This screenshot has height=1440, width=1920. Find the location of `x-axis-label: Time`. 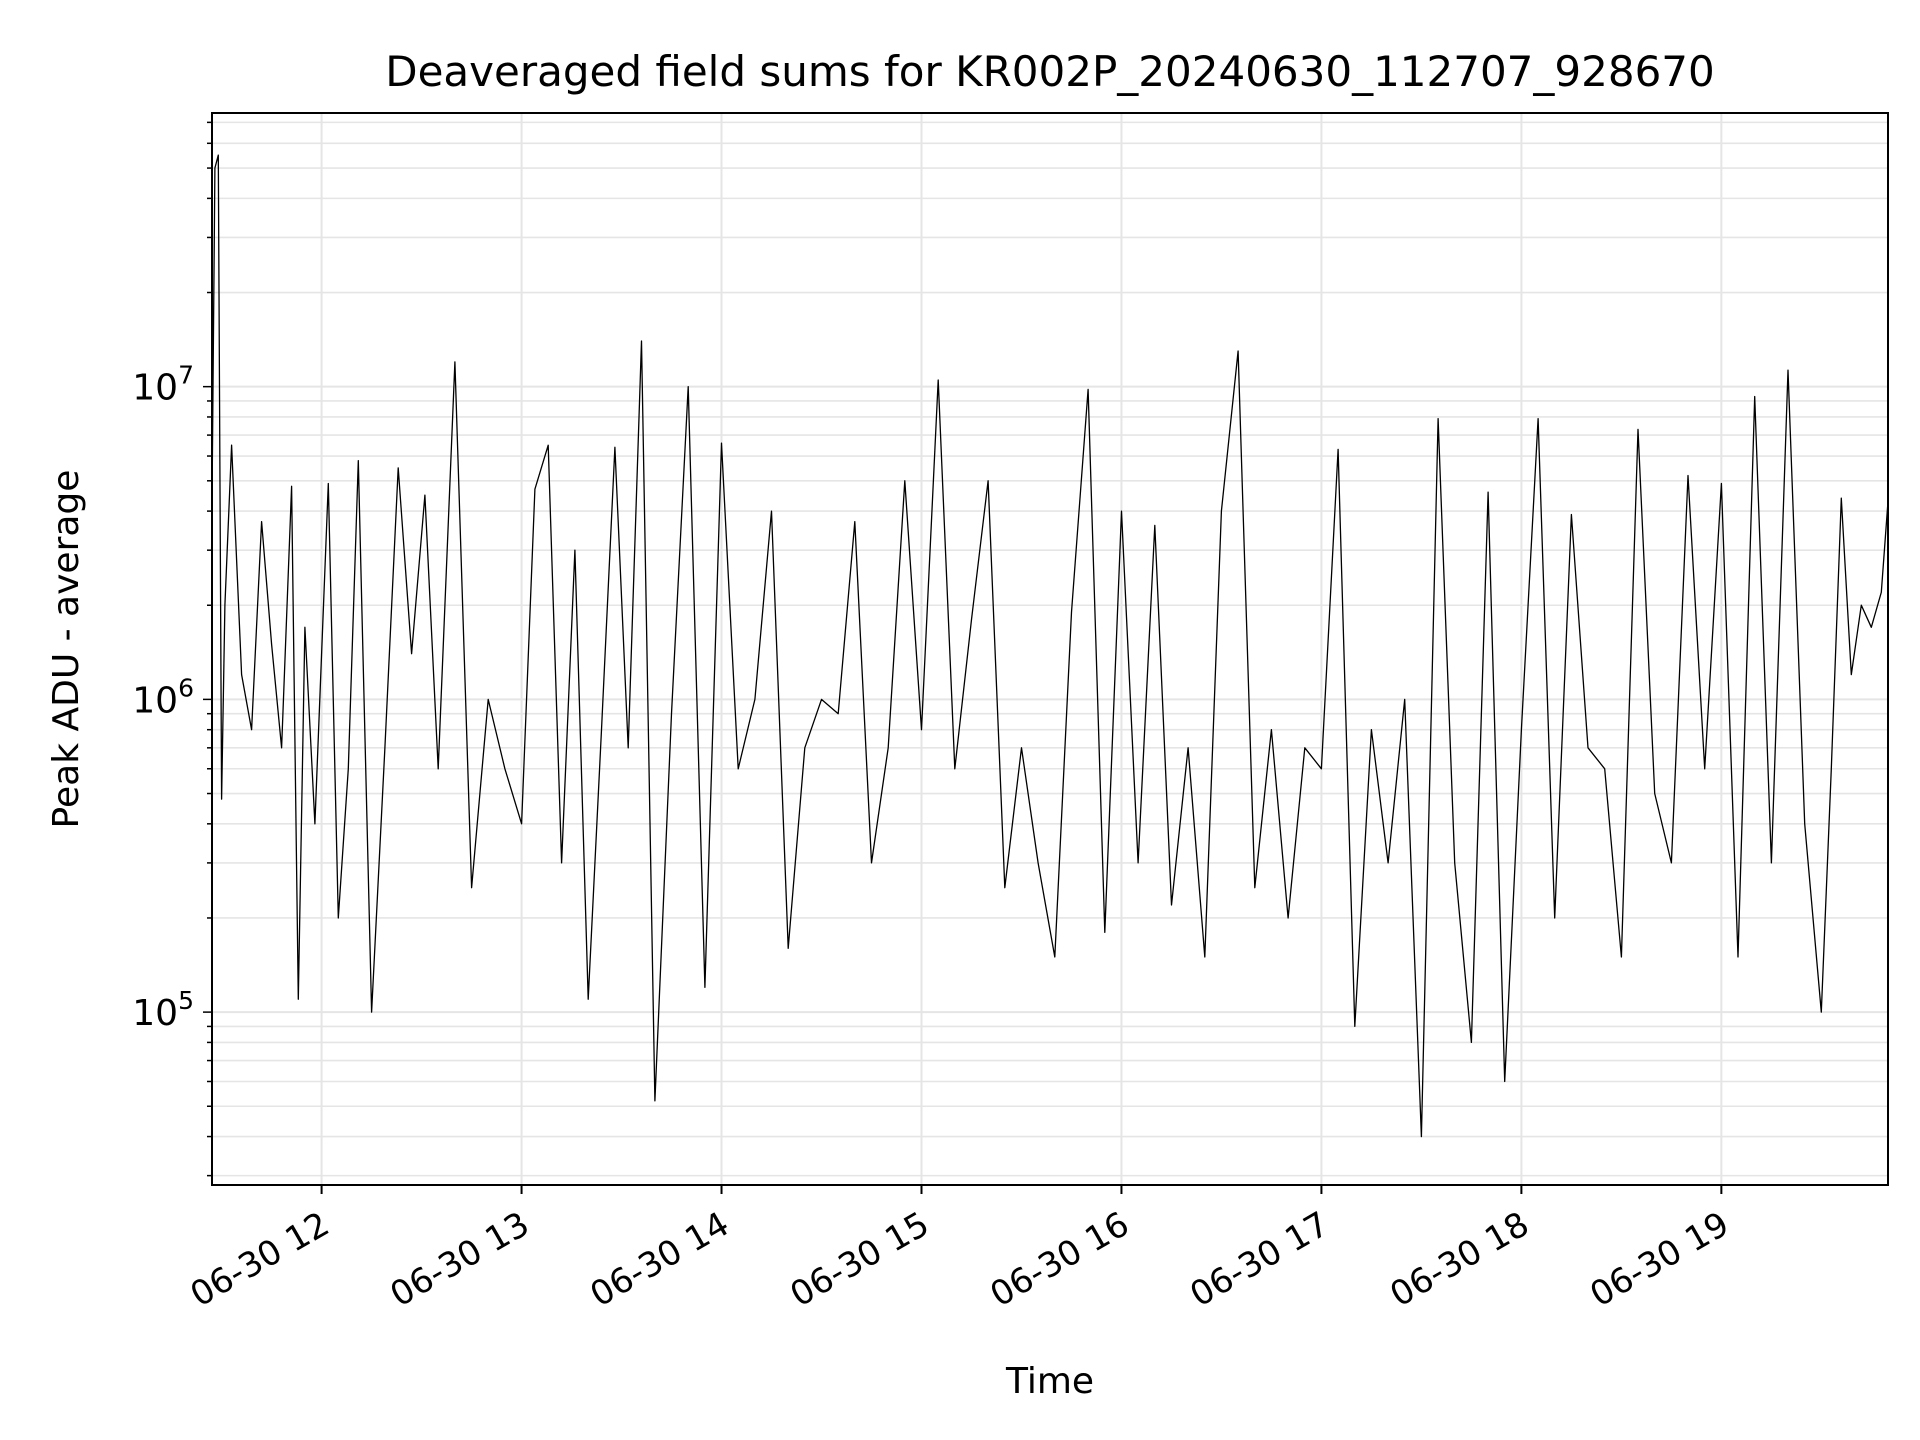

x-axis-label: Time is located at coordinates (1049, 1381).